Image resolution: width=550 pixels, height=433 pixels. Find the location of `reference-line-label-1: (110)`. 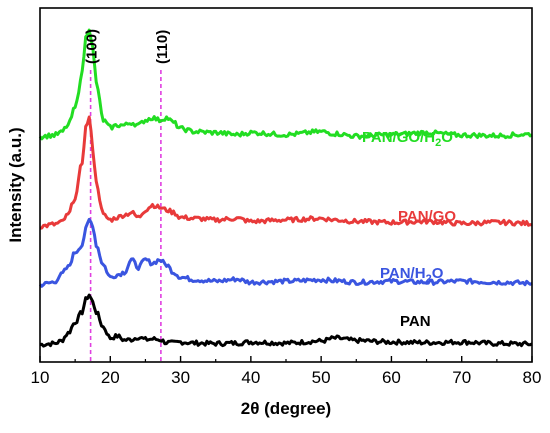

reference-line-label-1: (110) is located at coordinates (162, 47).